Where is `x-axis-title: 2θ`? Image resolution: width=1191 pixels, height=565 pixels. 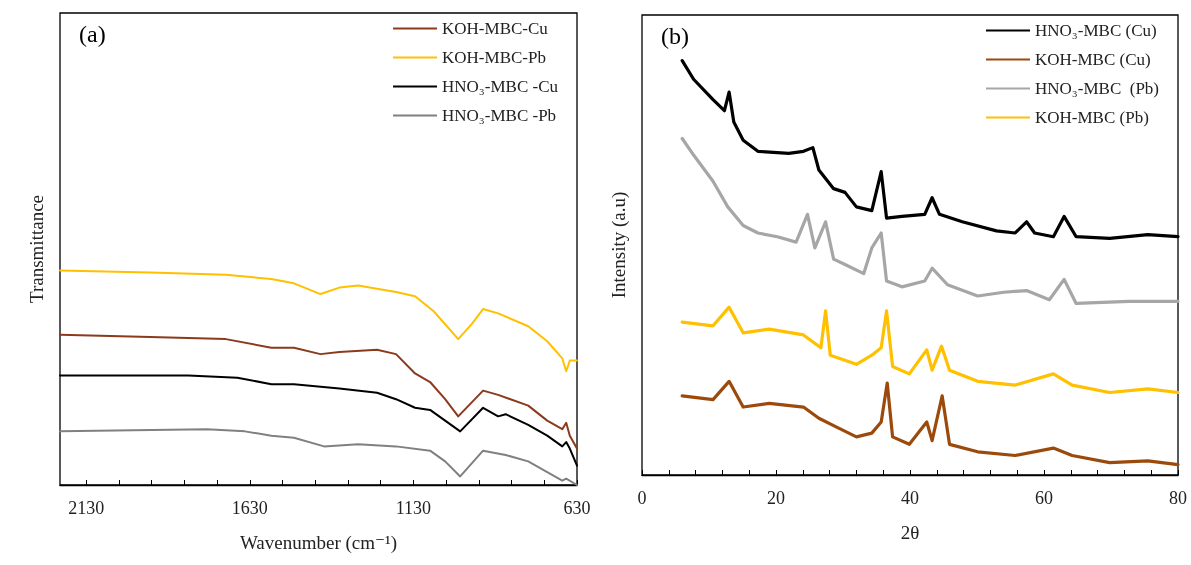
x-axis-title: 2θ is located at coordinates (910, 532).